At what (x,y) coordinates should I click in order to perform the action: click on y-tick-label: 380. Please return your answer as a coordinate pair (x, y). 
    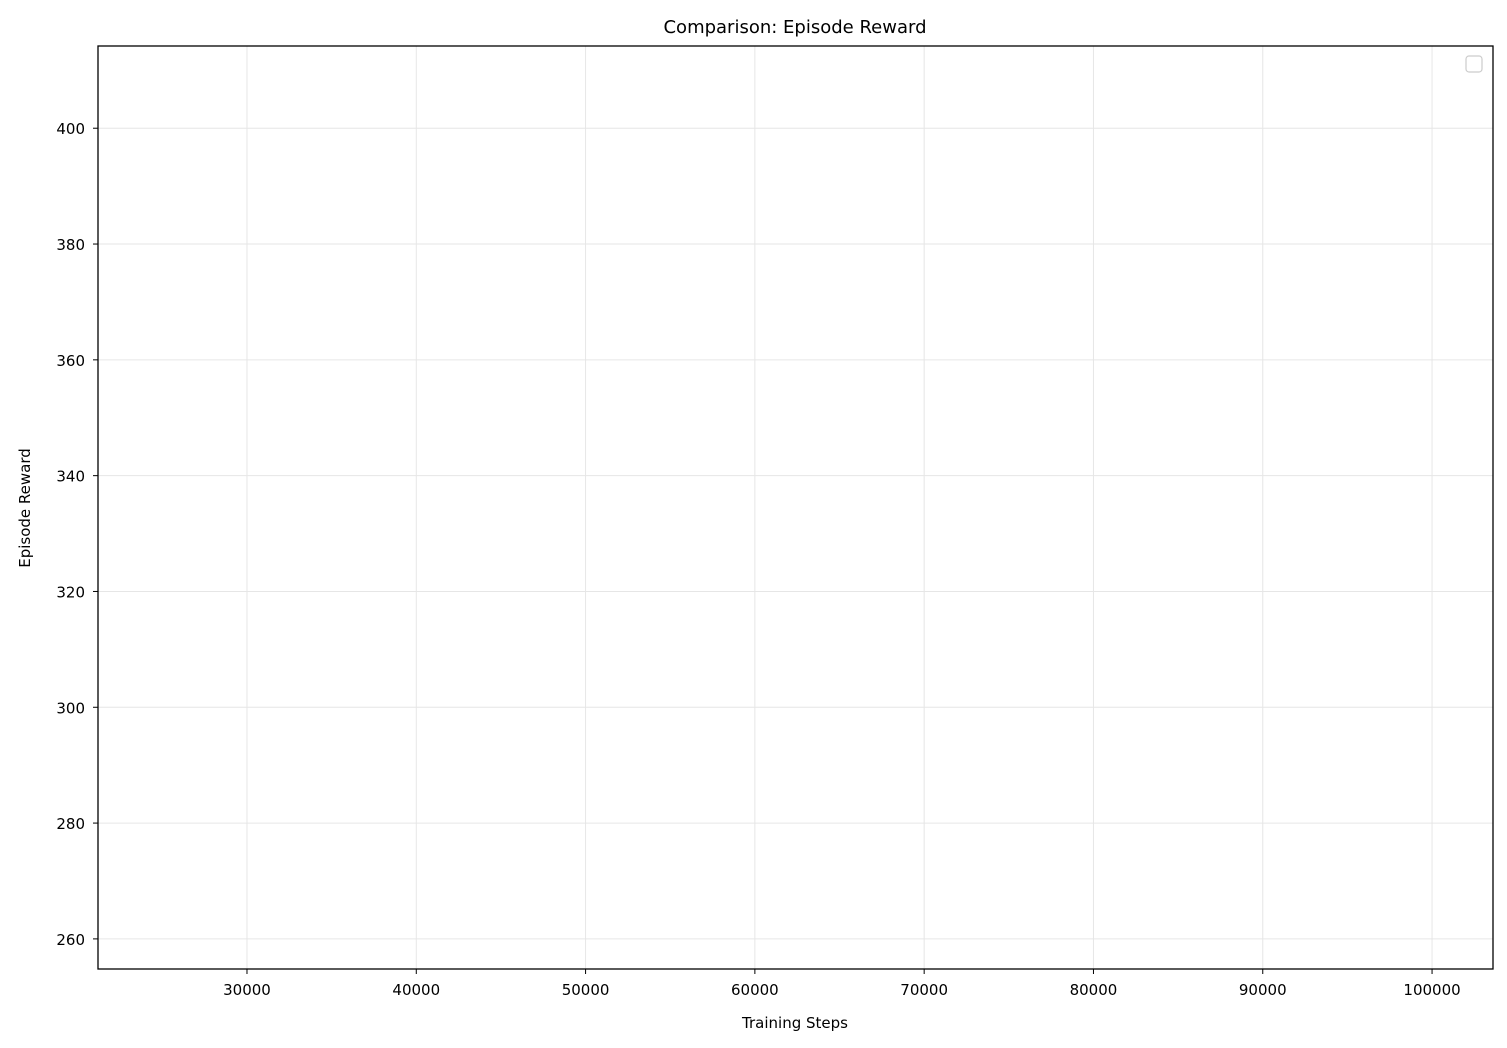
    Looking at the image, I should click on (70, 245).